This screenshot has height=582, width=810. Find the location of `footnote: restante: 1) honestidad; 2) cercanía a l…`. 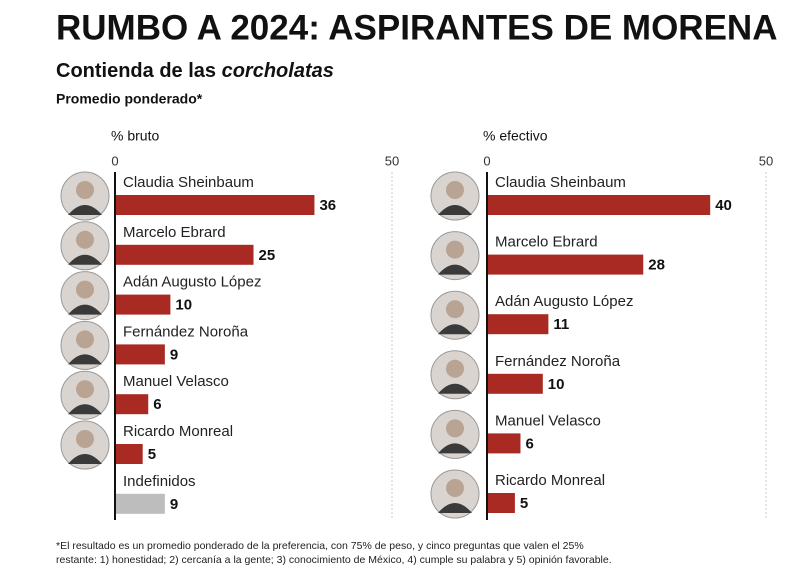

footnote: restante: 1) honestidad; 2) cercanía a l… is located at coordinates (334, 560).